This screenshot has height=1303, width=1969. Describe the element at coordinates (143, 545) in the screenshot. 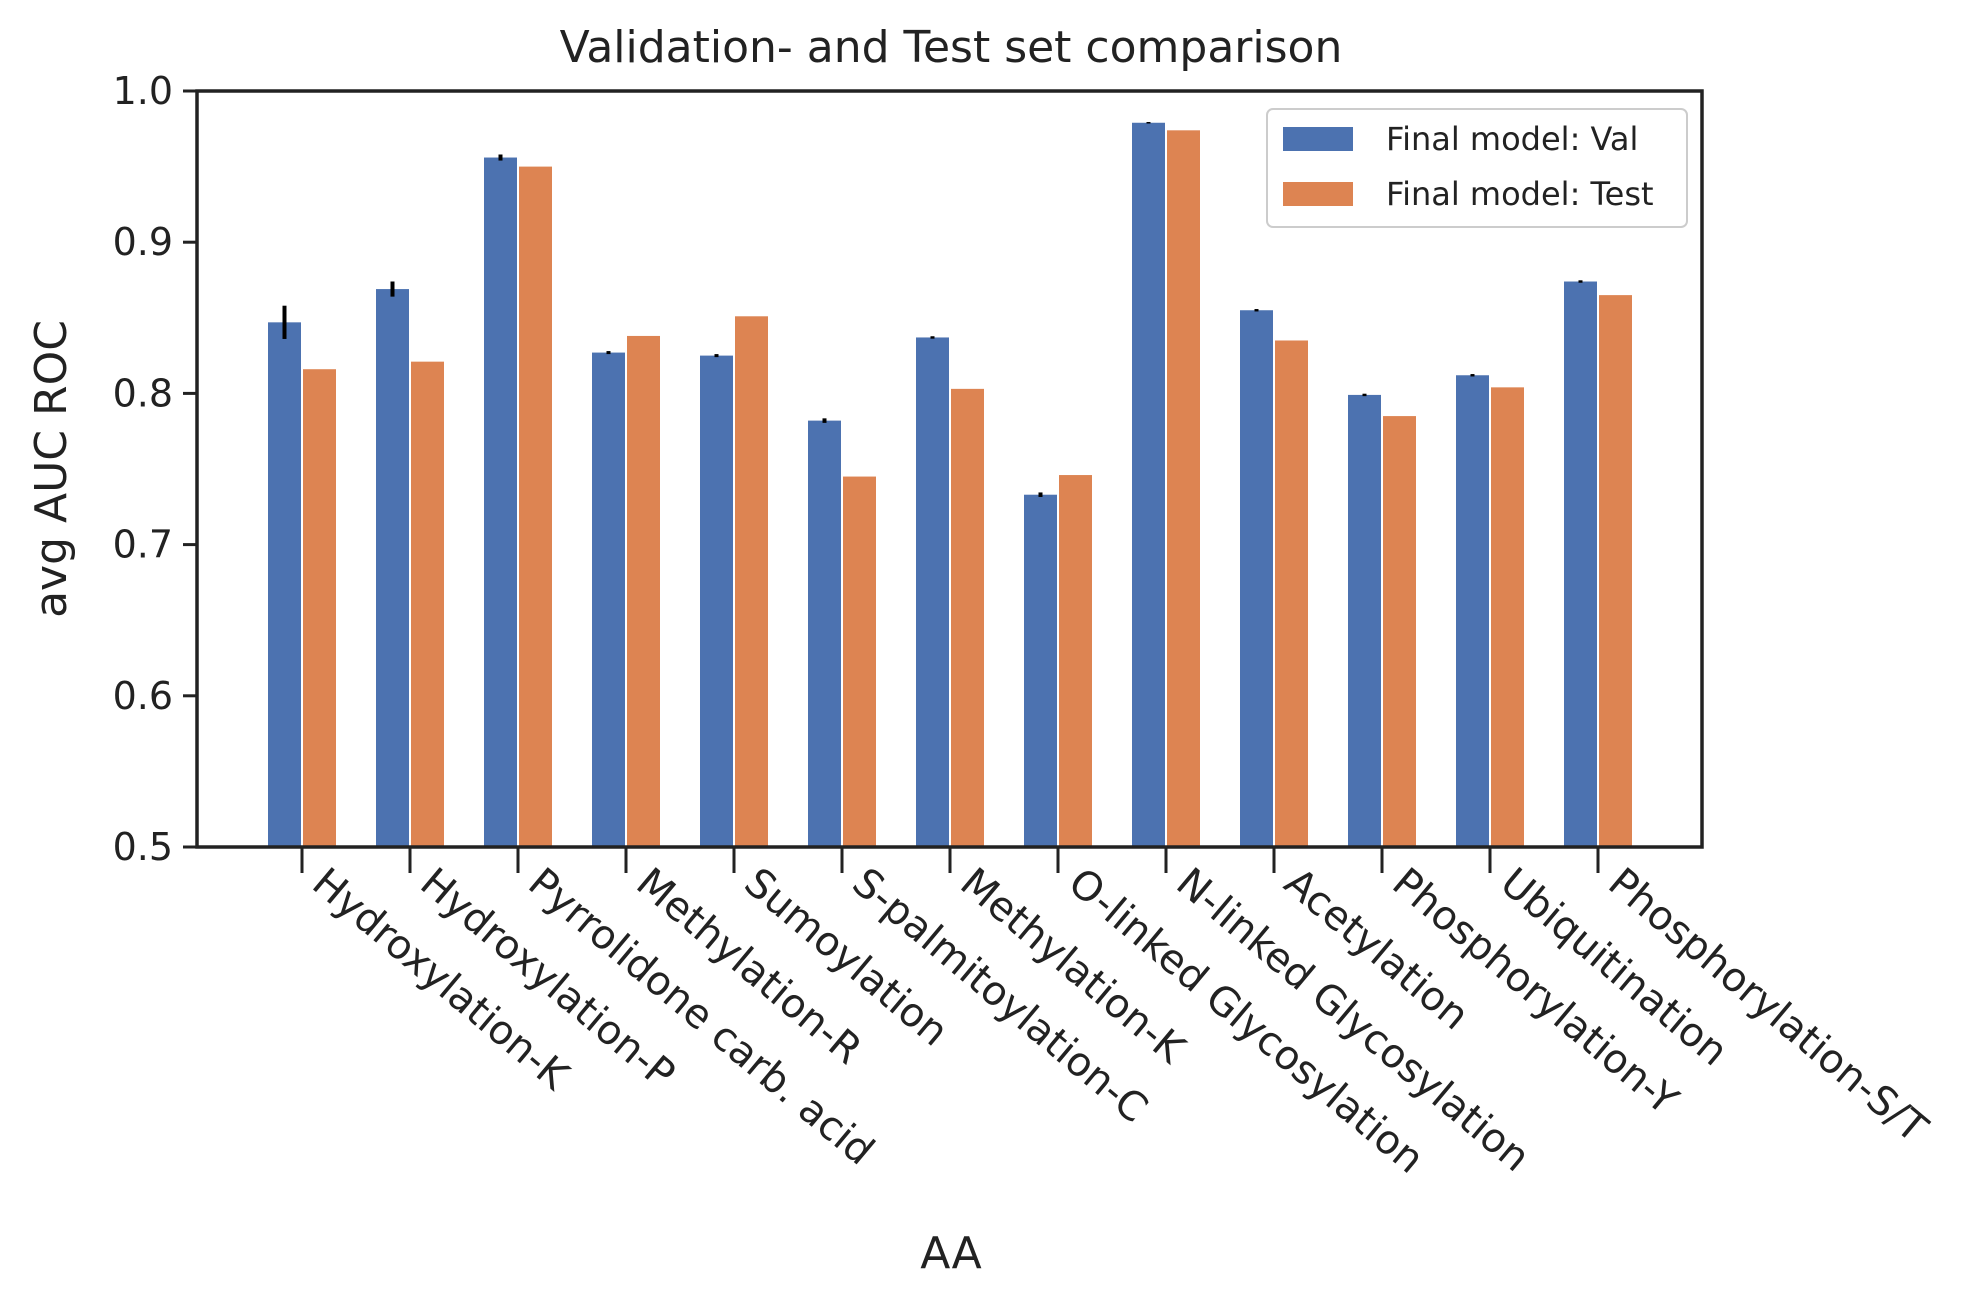

I see `y-tick-label: 0.7` at that location.